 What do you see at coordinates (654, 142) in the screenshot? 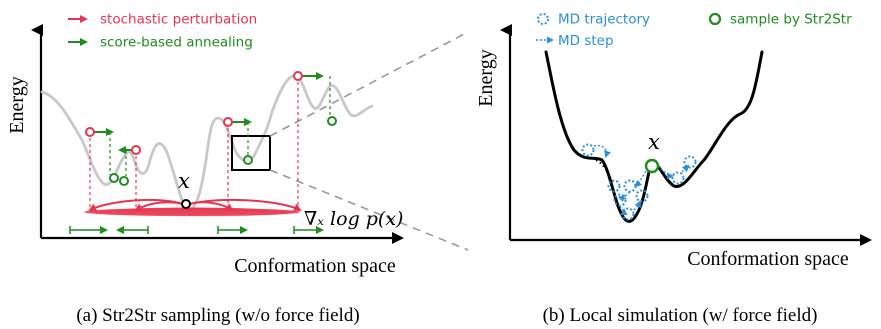
I see `x-symbol-b: x` at bounding box center [654, 142].